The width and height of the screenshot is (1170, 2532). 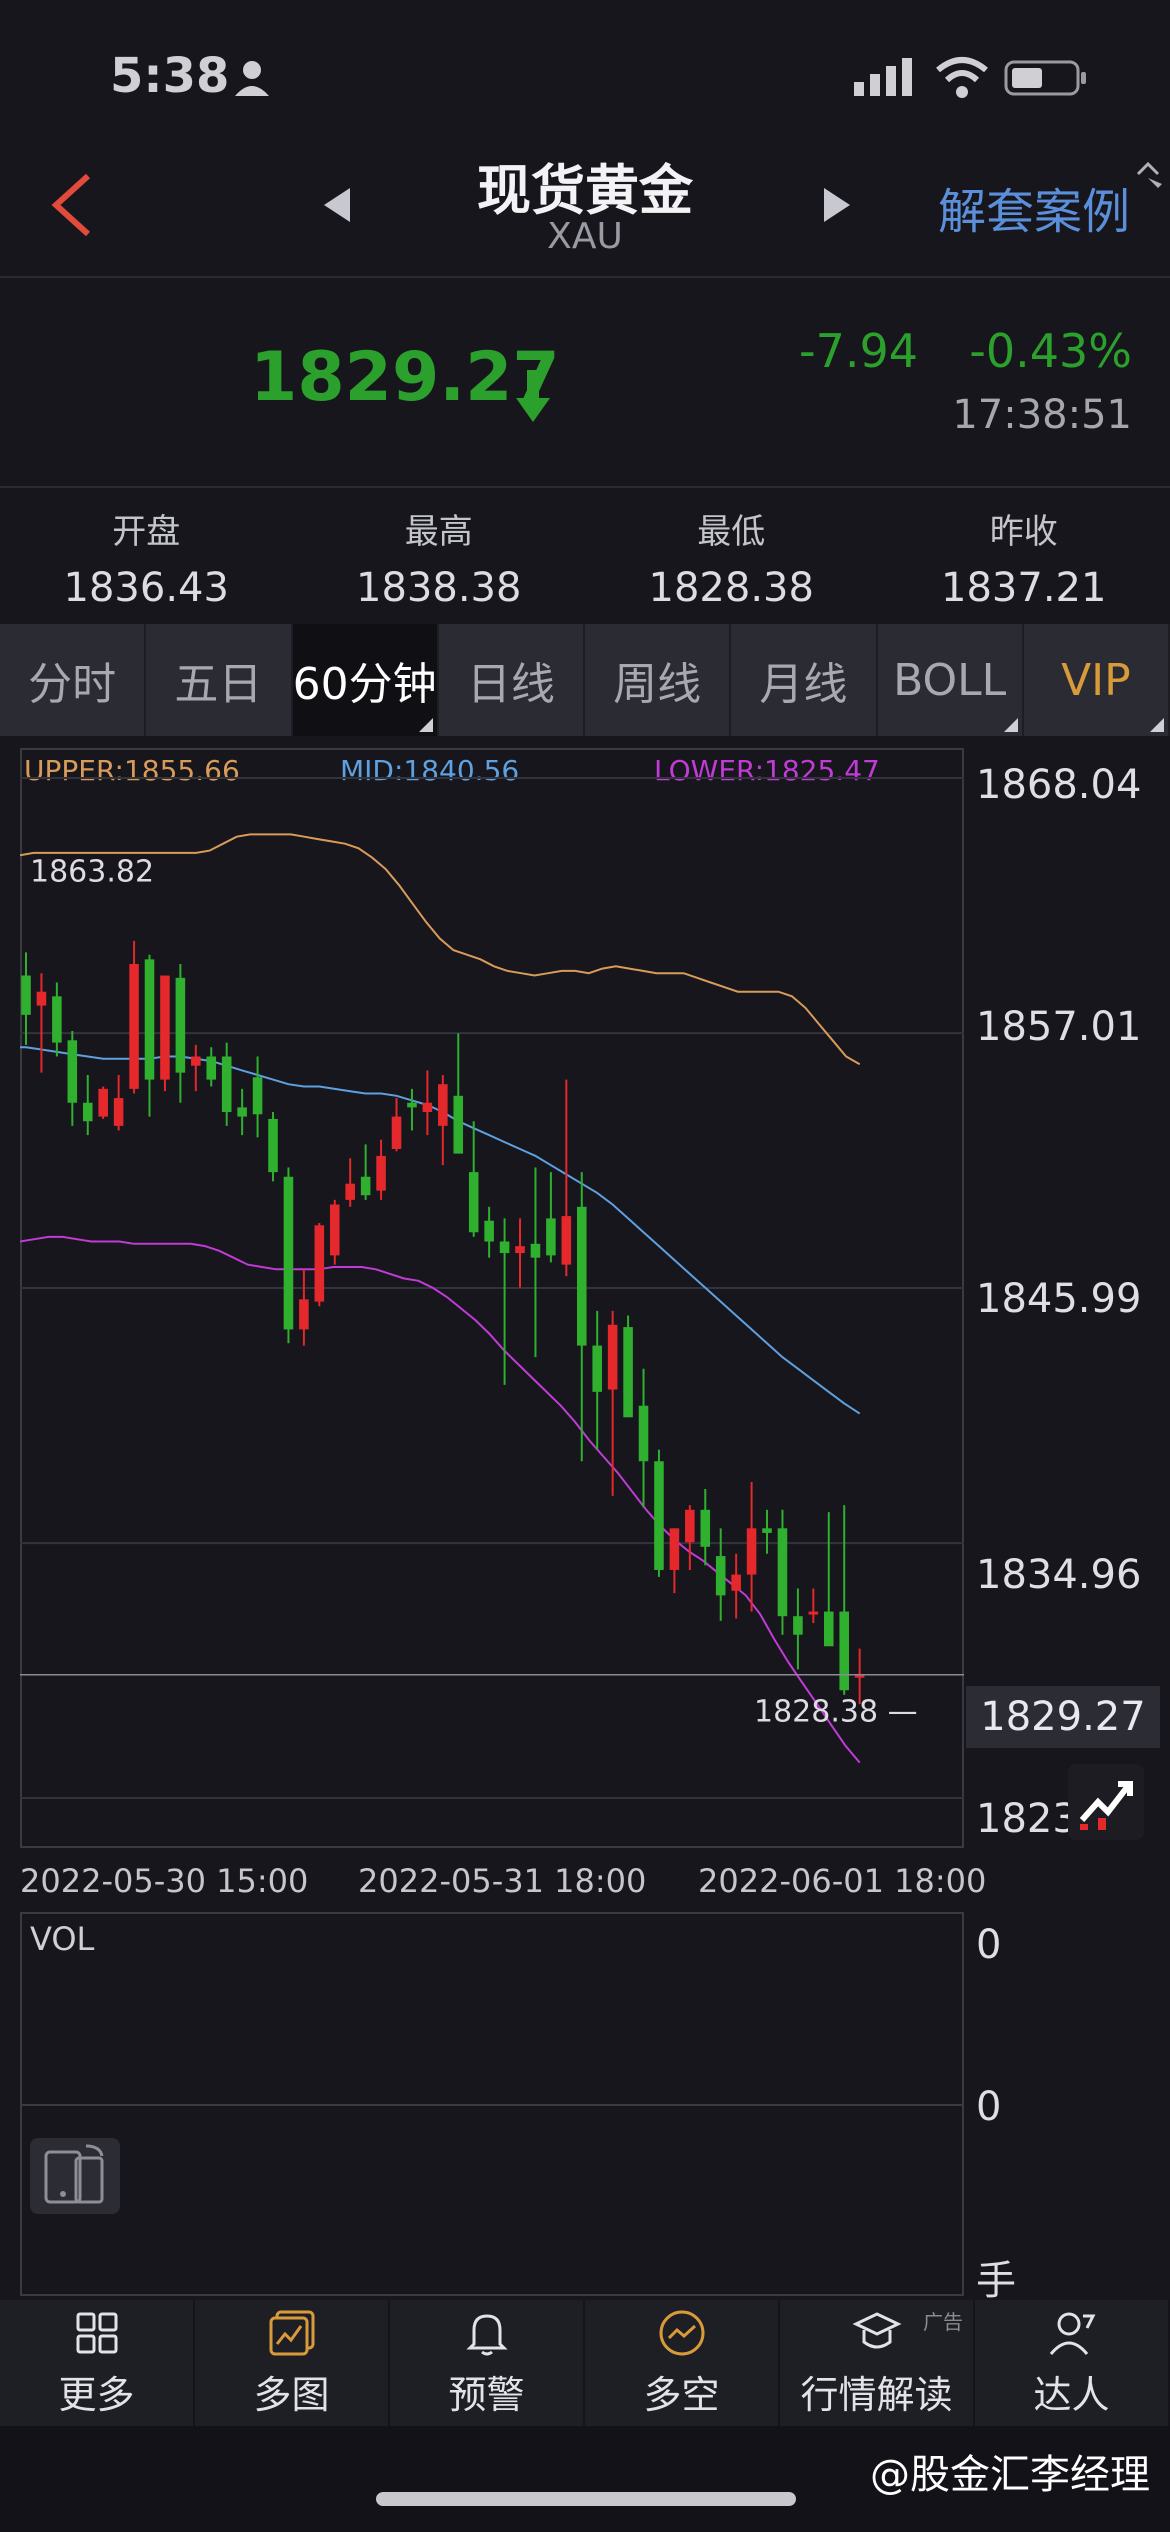 What do you see at coordinates (731, 588) in the screenshot?
I see `stat-value: 1828.38` at bounding box center [731, 588].